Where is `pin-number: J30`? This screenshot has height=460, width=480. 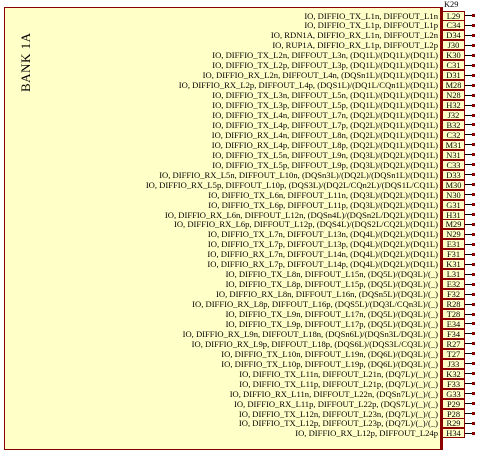 pin-number: J30 is located at coordinates (453, 45).